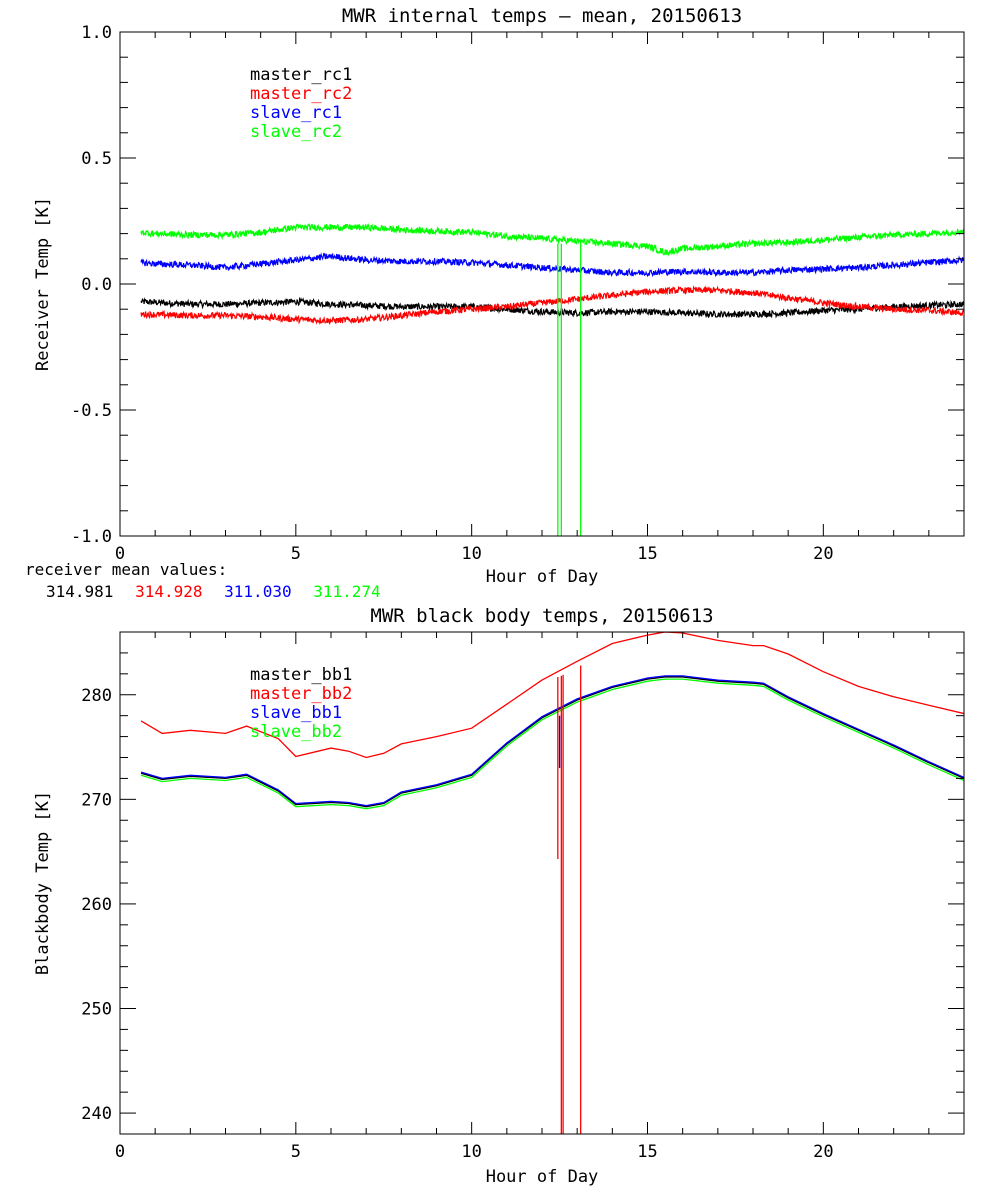 The height and width of the screenshot is (1200, 1000). I want to click on receiver-mean-label: receiver mean values:, so click(126, 569).